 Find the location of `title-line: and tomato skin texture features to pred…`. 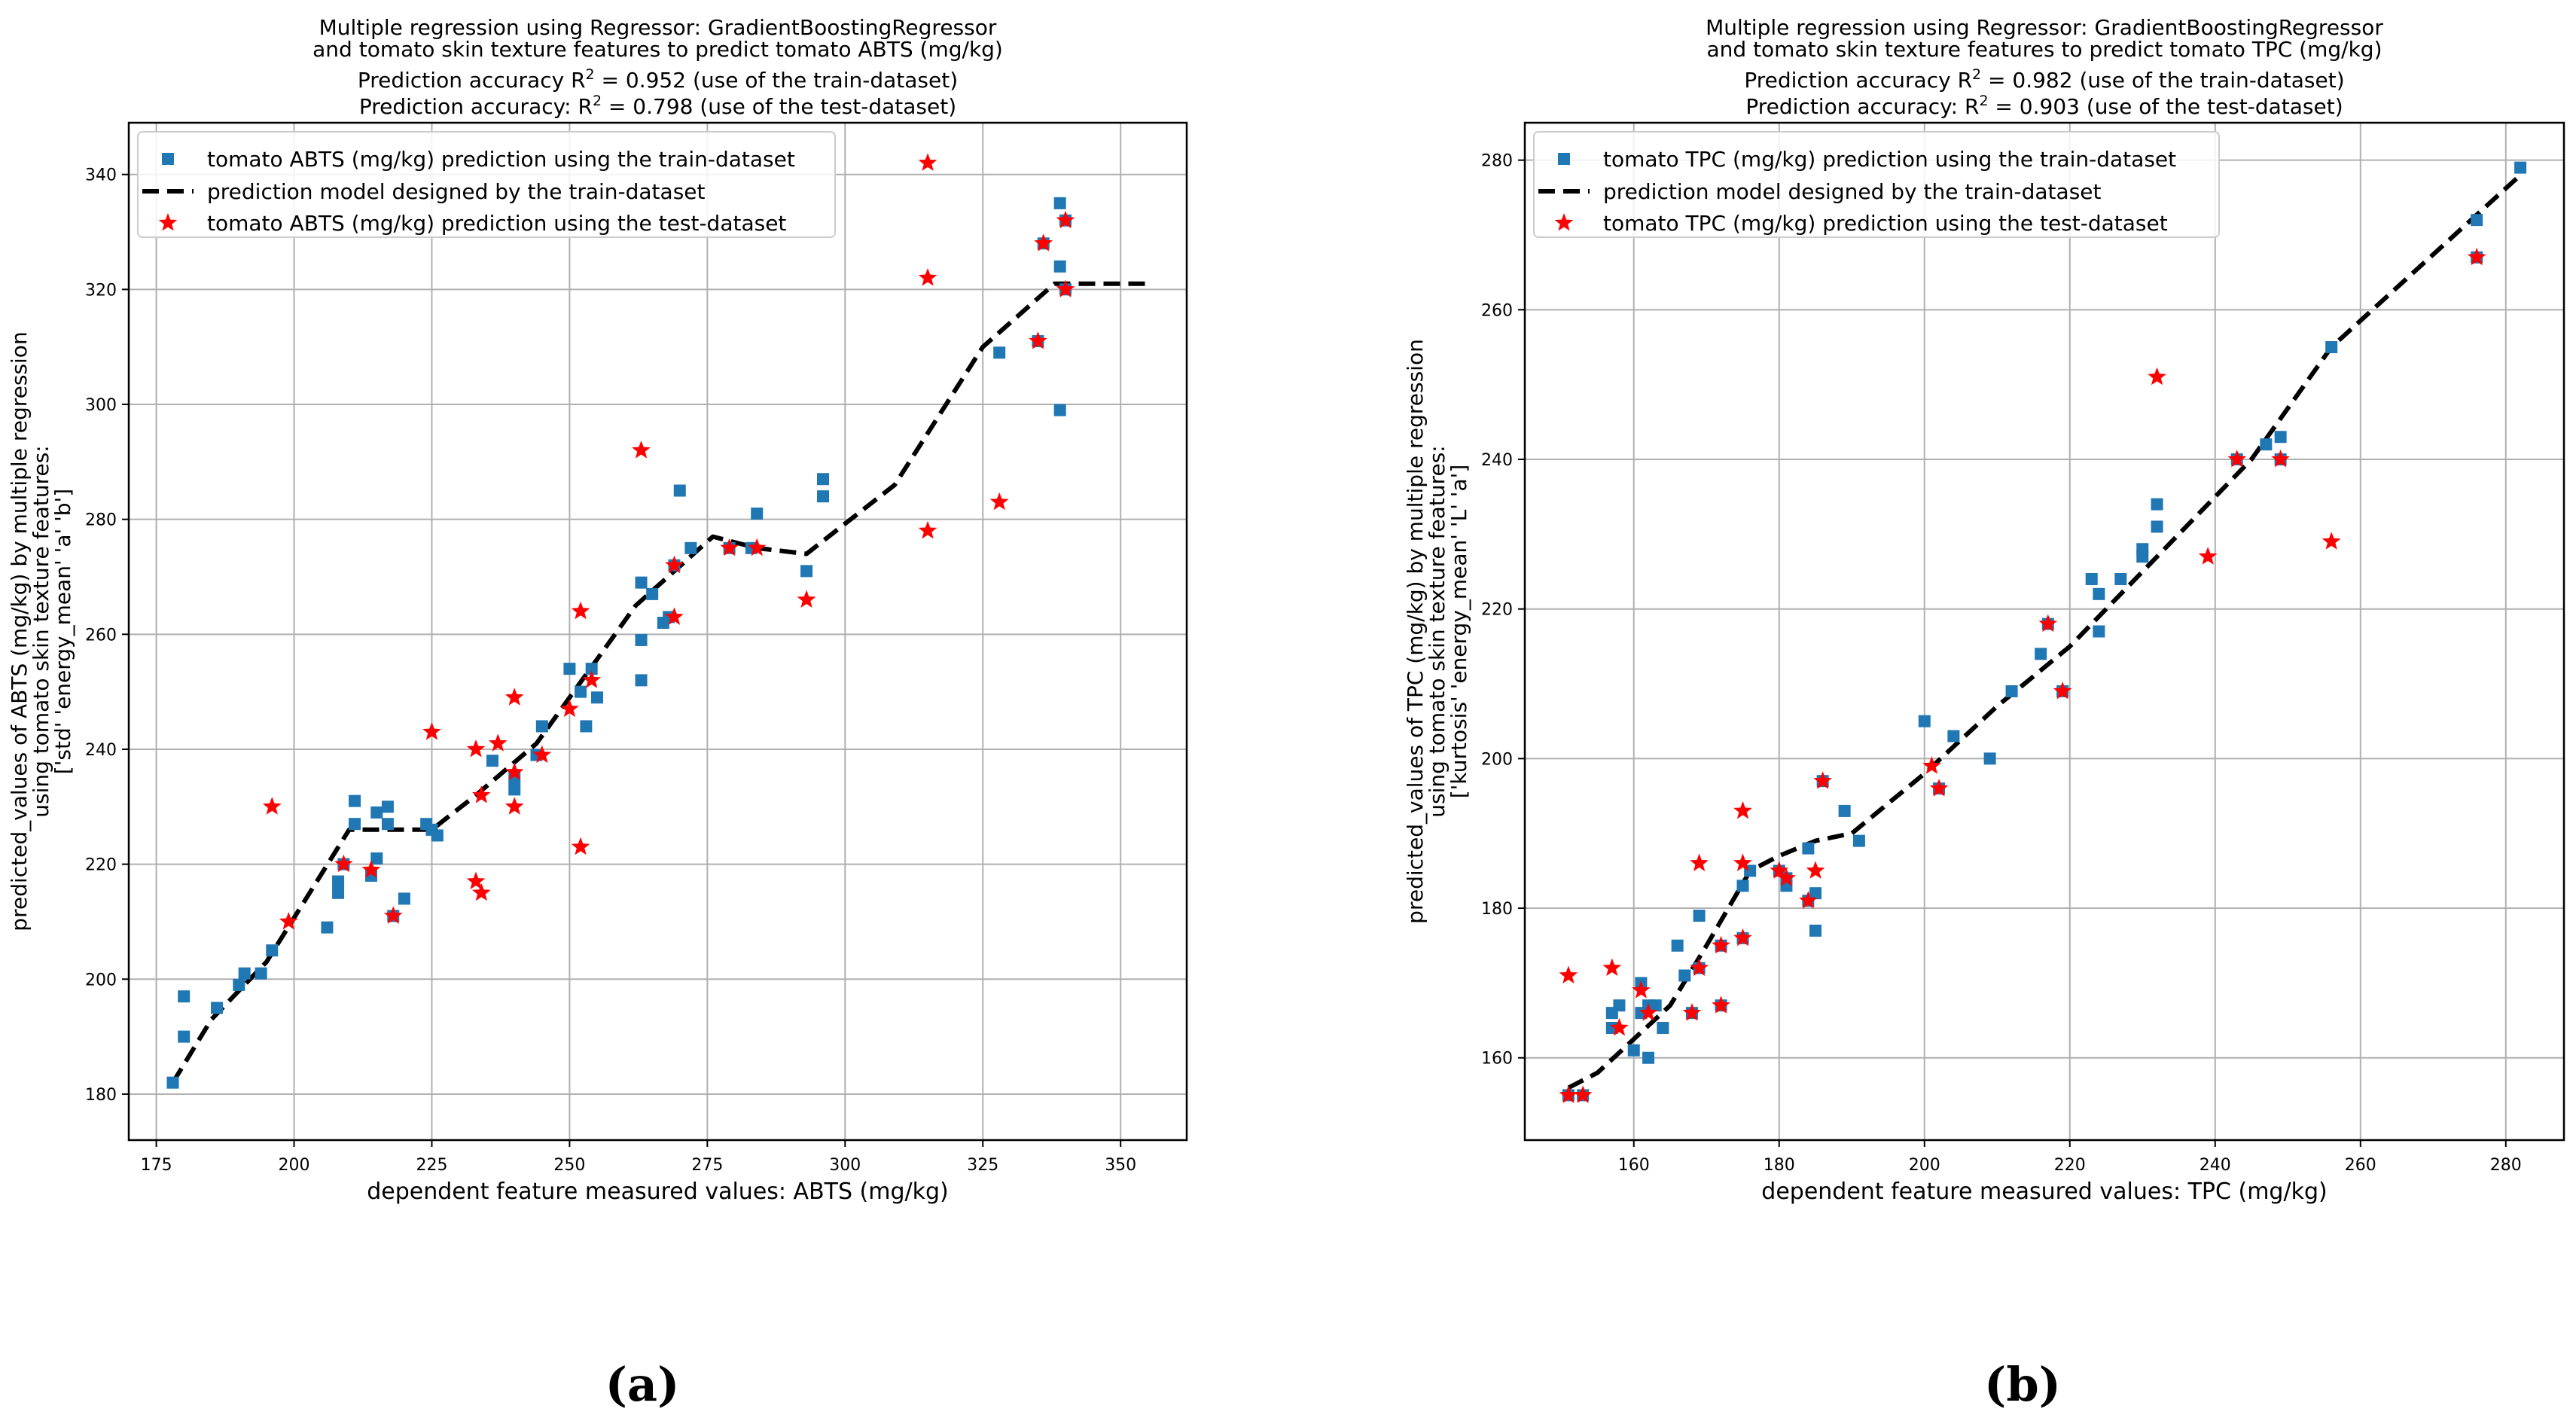

title-line: and tomato skin texture features to pred… is located at coordinates (657, 50).